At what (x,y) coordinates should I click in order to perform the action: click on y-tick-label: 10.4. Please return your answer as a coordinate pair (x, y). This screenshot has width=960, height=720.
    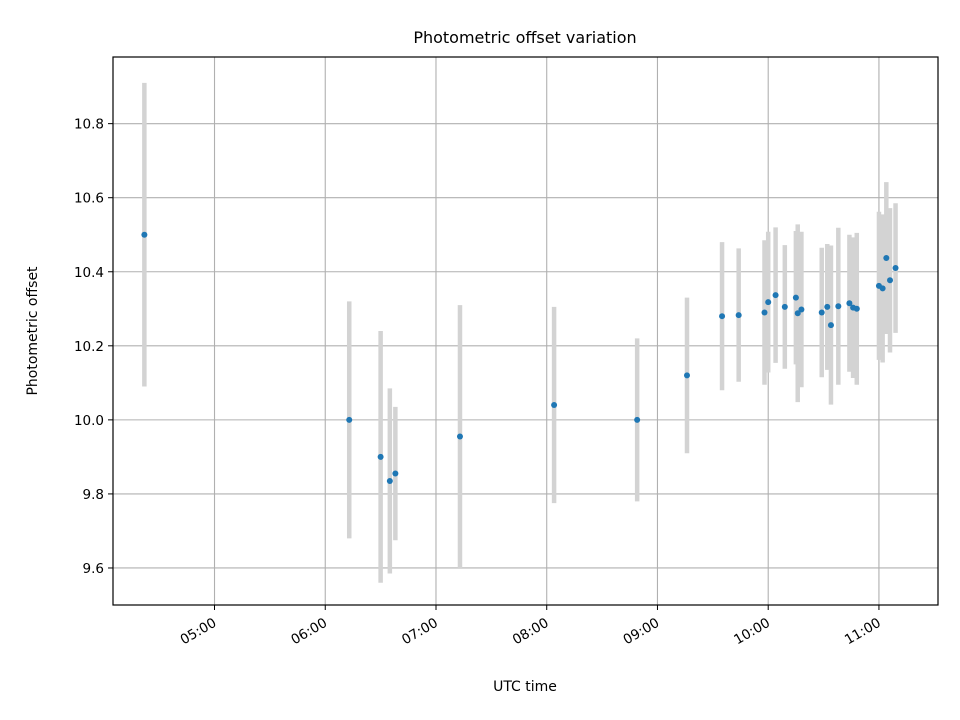
    Looking at the image, I should click on (89, 273).